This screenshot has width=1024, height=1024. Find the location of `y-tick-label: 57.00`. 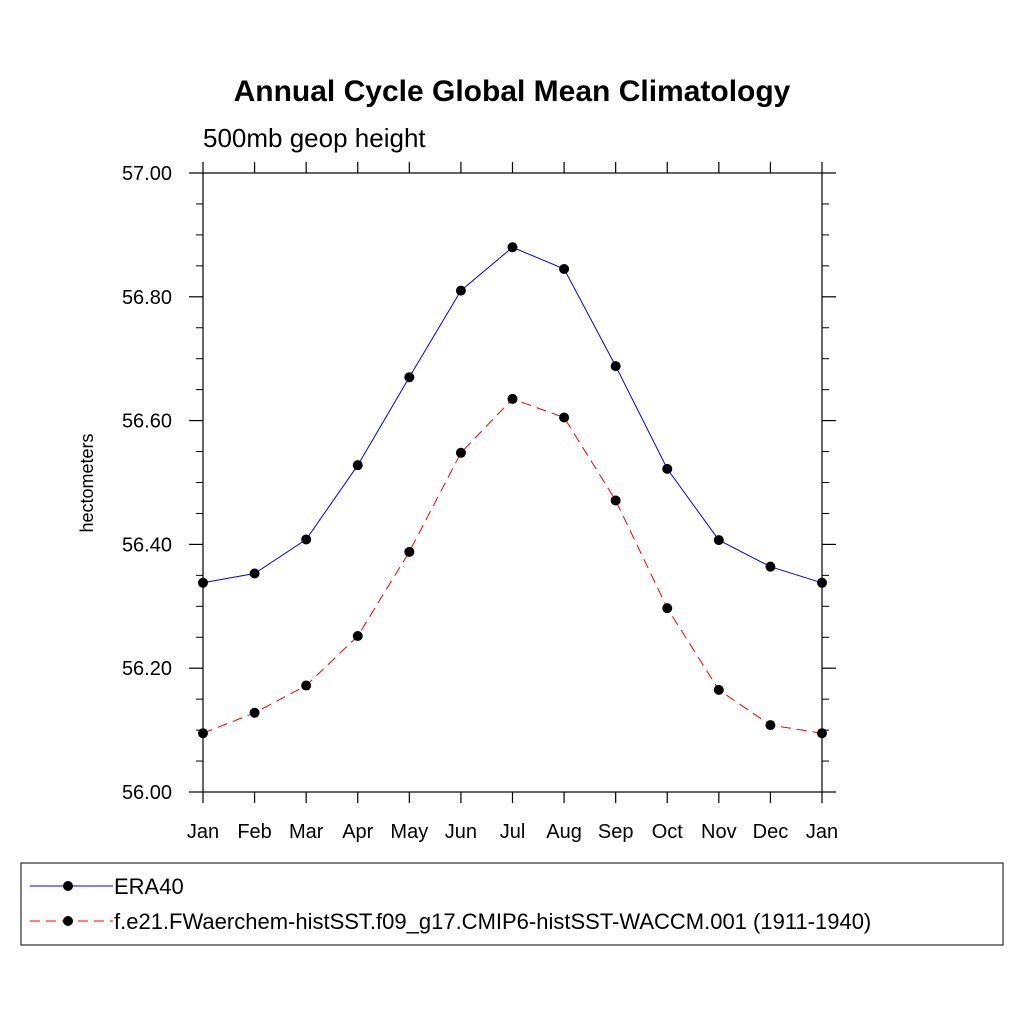

y-tick-label: 57.00 is located at coordinates (147, 174).